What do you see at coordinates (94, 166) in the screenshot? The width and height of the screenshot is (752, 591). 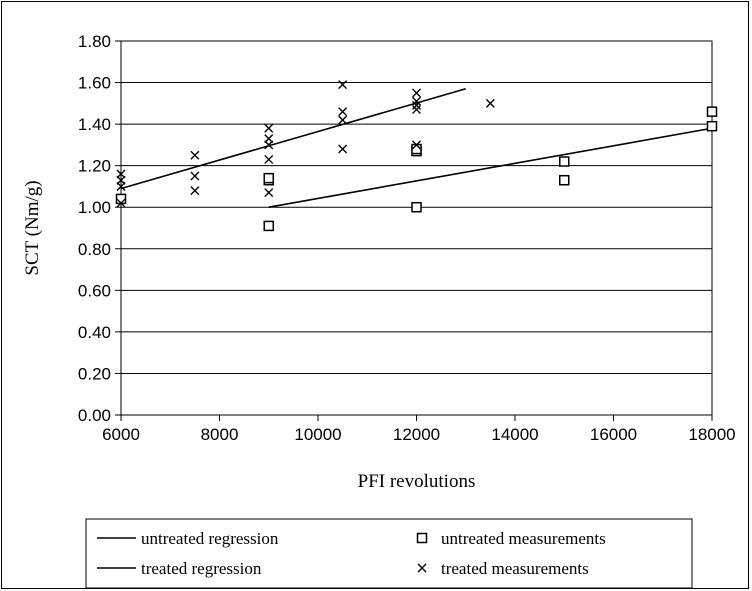 I see `y-tick-label: 1.20` at bounding box center [94, 166].